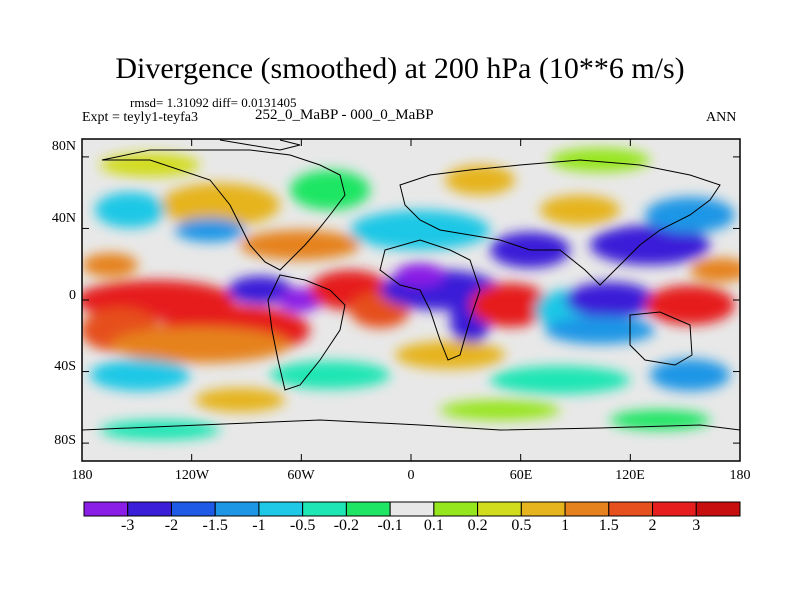 The image size is (800, 600). What do you see at coordinates (259, 525) in the screenshot?
I see `colorbar-label: -1` at bounding box center [259, 525].